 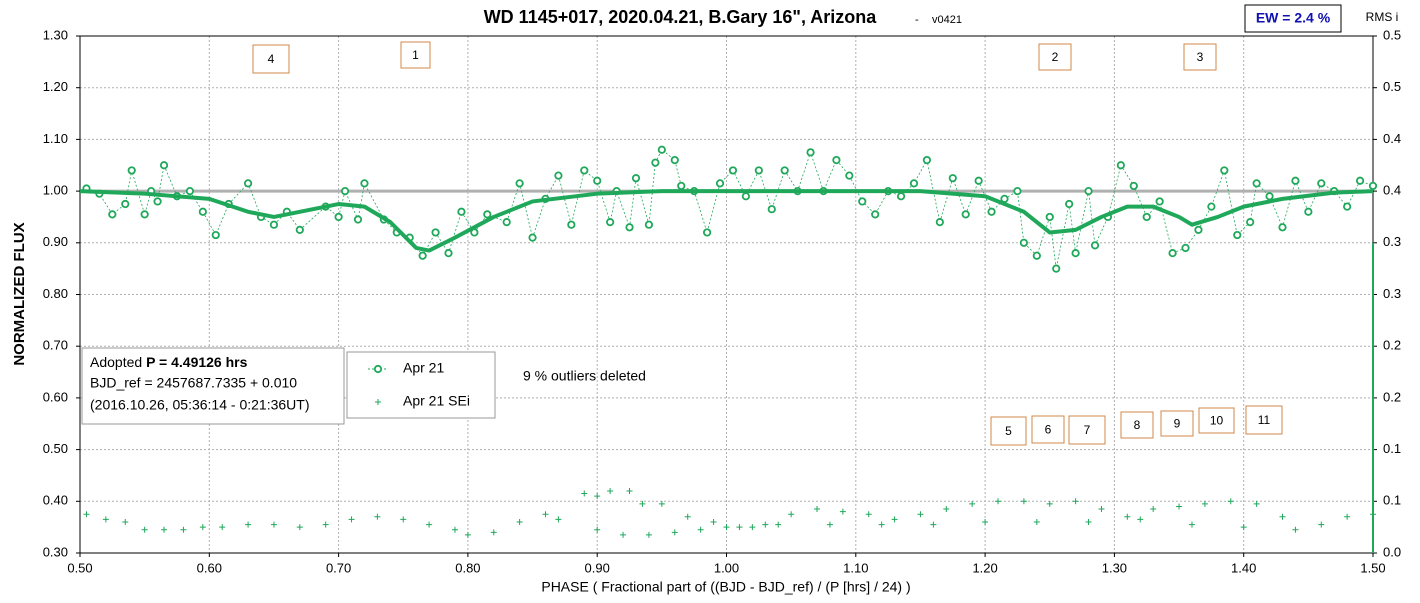 I want to click on legend-label: Apr 21 SEi, so click(x=436, y=401).